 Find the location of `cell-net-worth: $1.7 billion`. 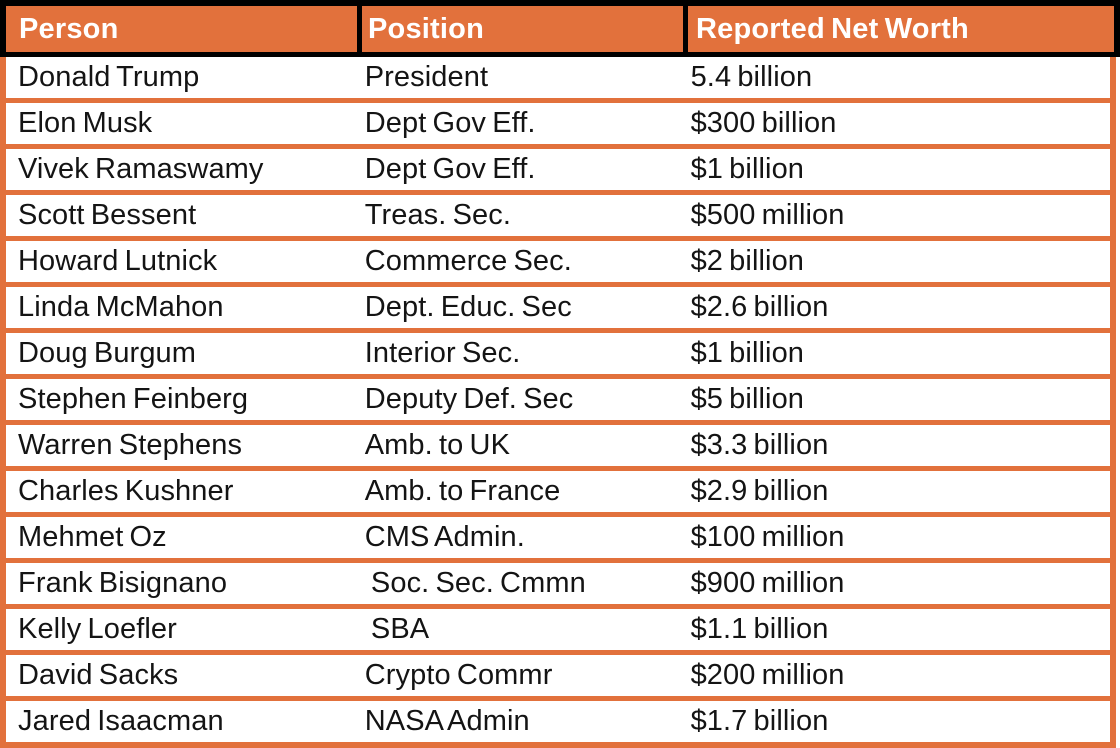

cell-net-worth: $1.7 billion is located at coordinates (759, 721).